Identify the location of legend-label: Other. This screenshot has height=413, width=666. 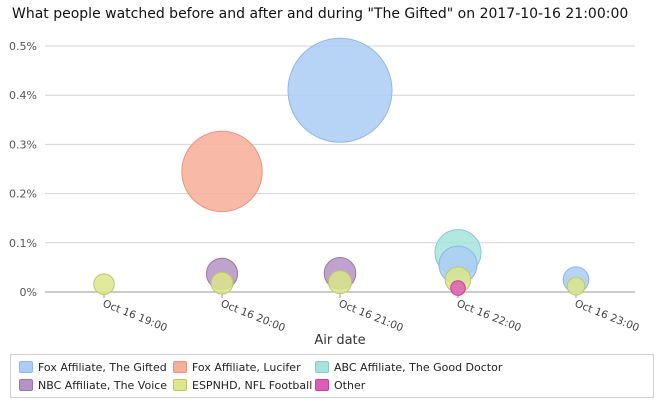
(350, 385).